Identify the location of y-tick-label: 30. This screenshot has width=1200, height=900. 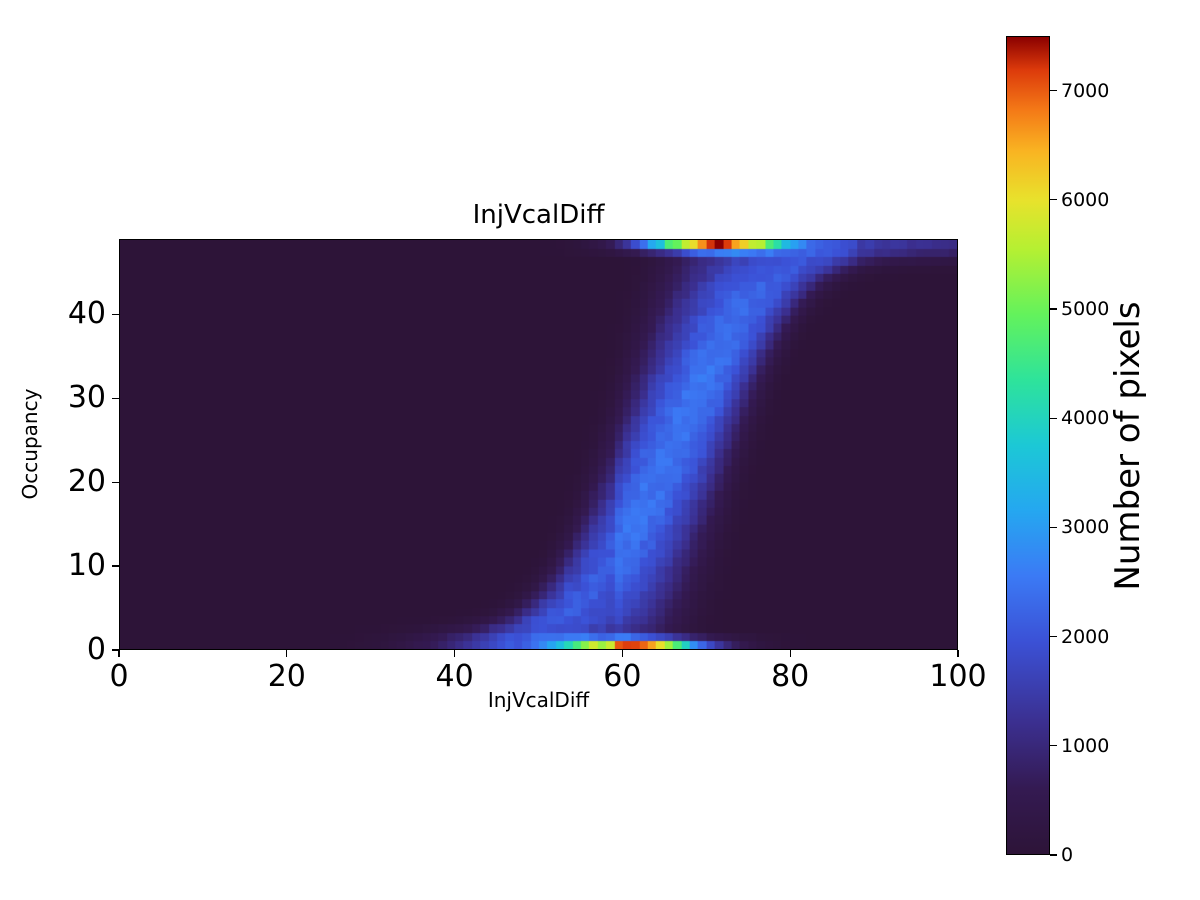
(86, 398).